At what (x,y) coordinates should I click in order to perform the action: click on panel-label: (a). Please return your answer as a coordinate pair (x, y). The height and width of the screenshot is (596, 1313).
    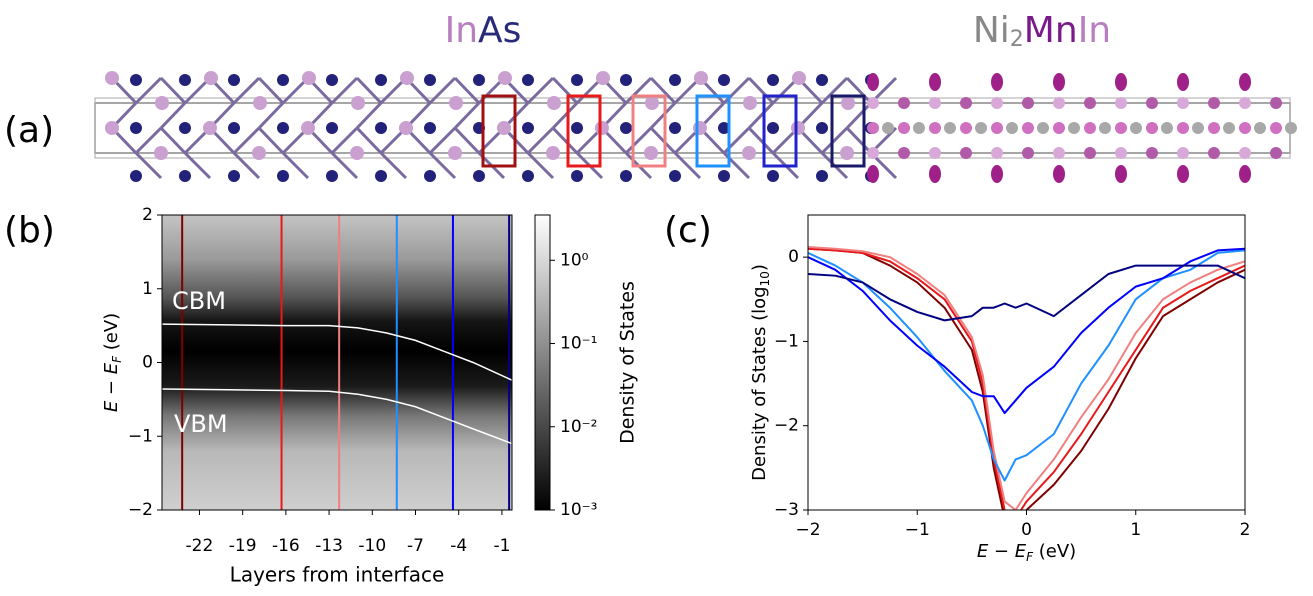
    Looking at the image, I should click on (29, 130).